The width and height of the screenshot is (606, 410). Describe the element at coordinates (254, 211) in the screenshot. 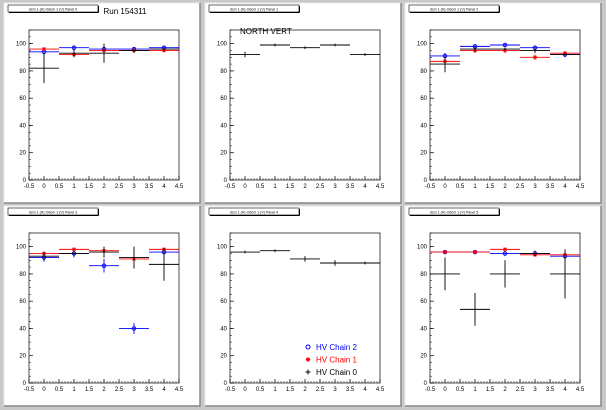

I see `panel-title-box: dcm 1 (H) Odcm 1 (V) Panel 4` at that location.